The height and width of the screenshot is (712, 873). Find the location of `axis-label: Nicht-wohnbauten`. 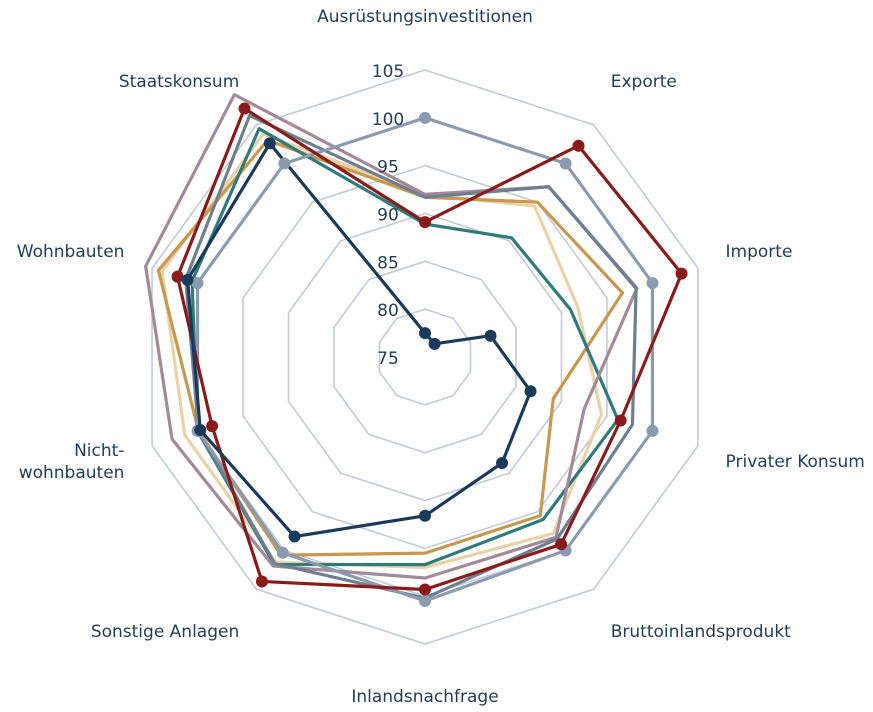

axis-label: Nicht-wohnbauten is located at coordinates (72, 462).